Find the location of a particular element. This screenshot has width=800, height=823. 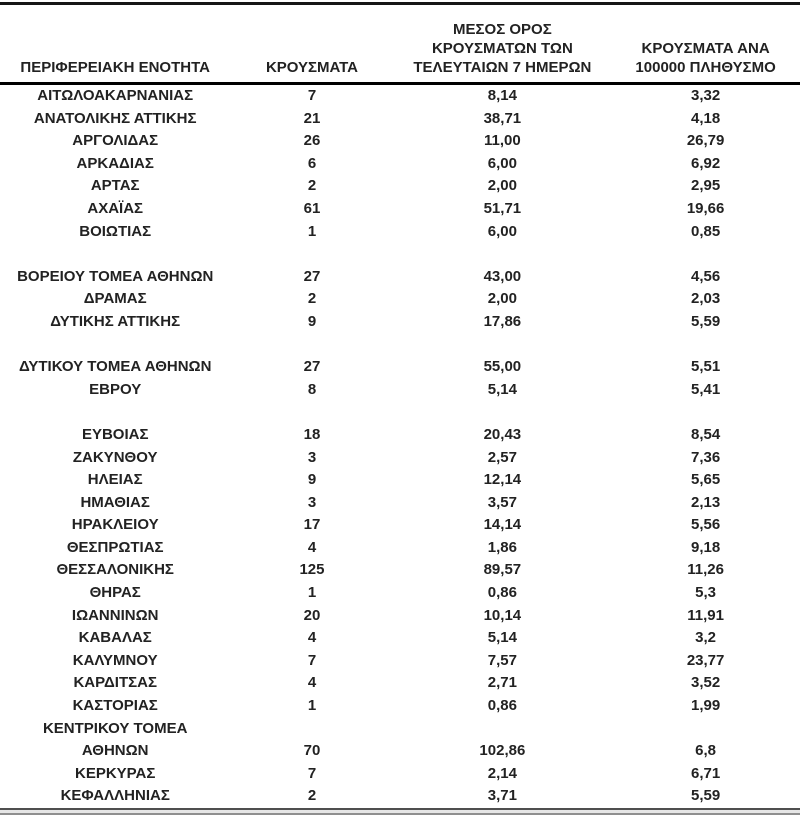

per100k-cell: 3,32 is located at coordinates (705, 95).